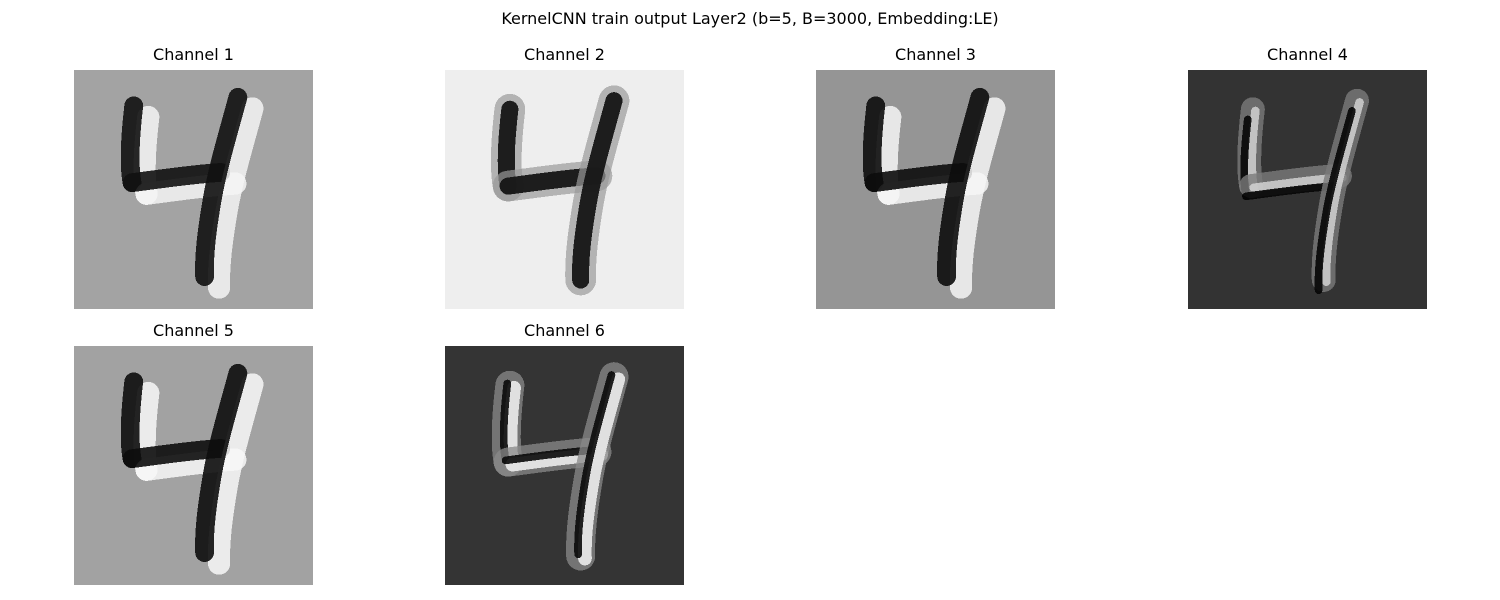  I want to click on channel-1-image, so click(193, 189).